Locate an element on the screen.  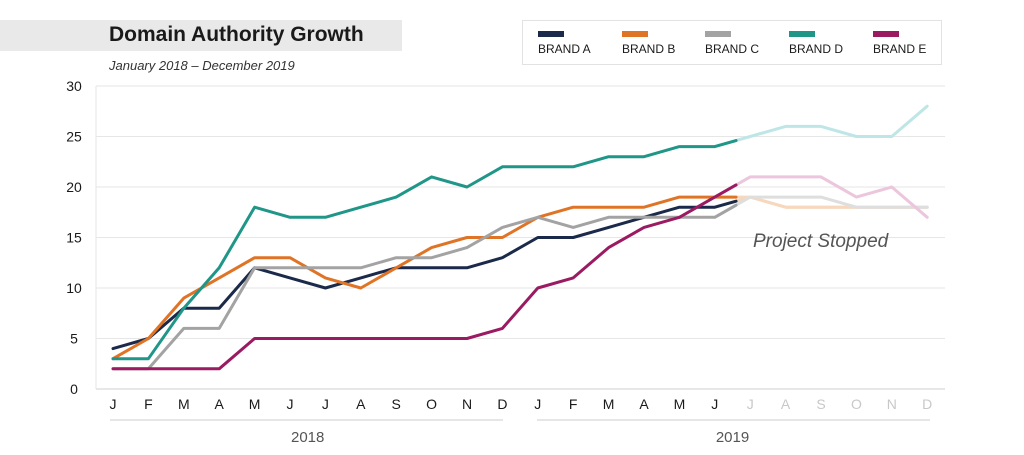
legend-item-brand-d: BRAND D is located at coordinates (816, 43).